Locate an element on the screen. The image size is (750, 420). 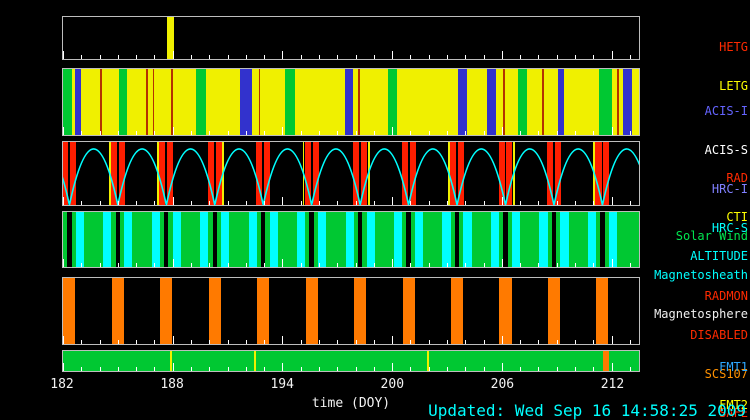
legend-radmon-line: RADMON is located at coordinates (726, 296).